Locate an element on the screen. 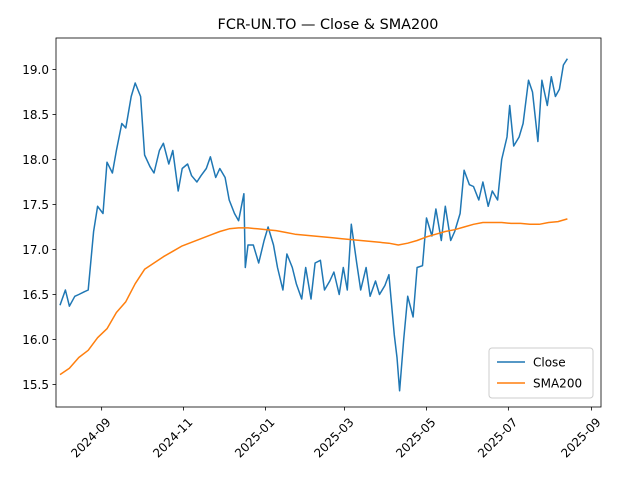 This screenshot has height=480, width=640. y-tick-label: 17.5 is located at coordinates (35, 205).